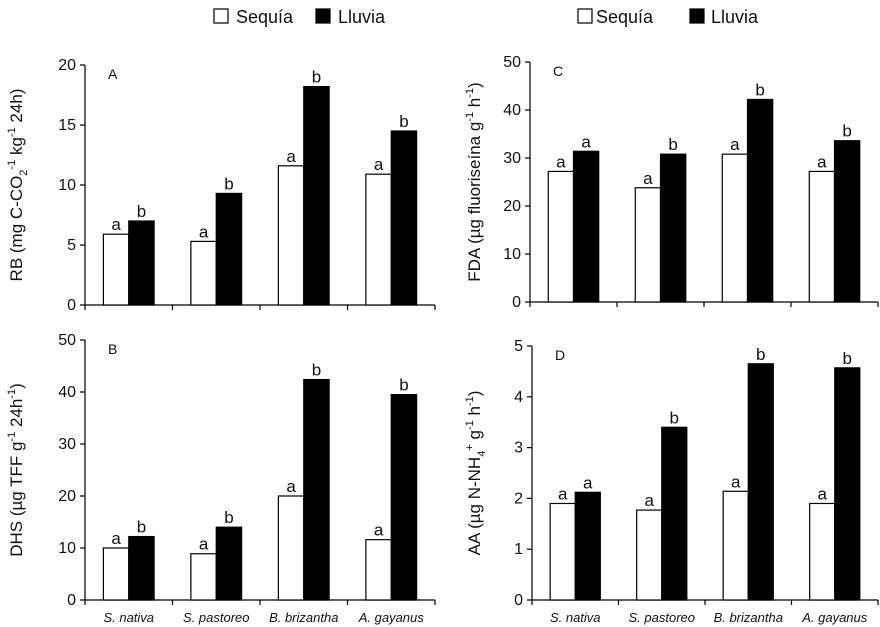 The width and height of the screenshot is (880, 627). Describe the element at coordinates (518, 498) in the screenshot. I see `y-tick-label: 2` at that location.